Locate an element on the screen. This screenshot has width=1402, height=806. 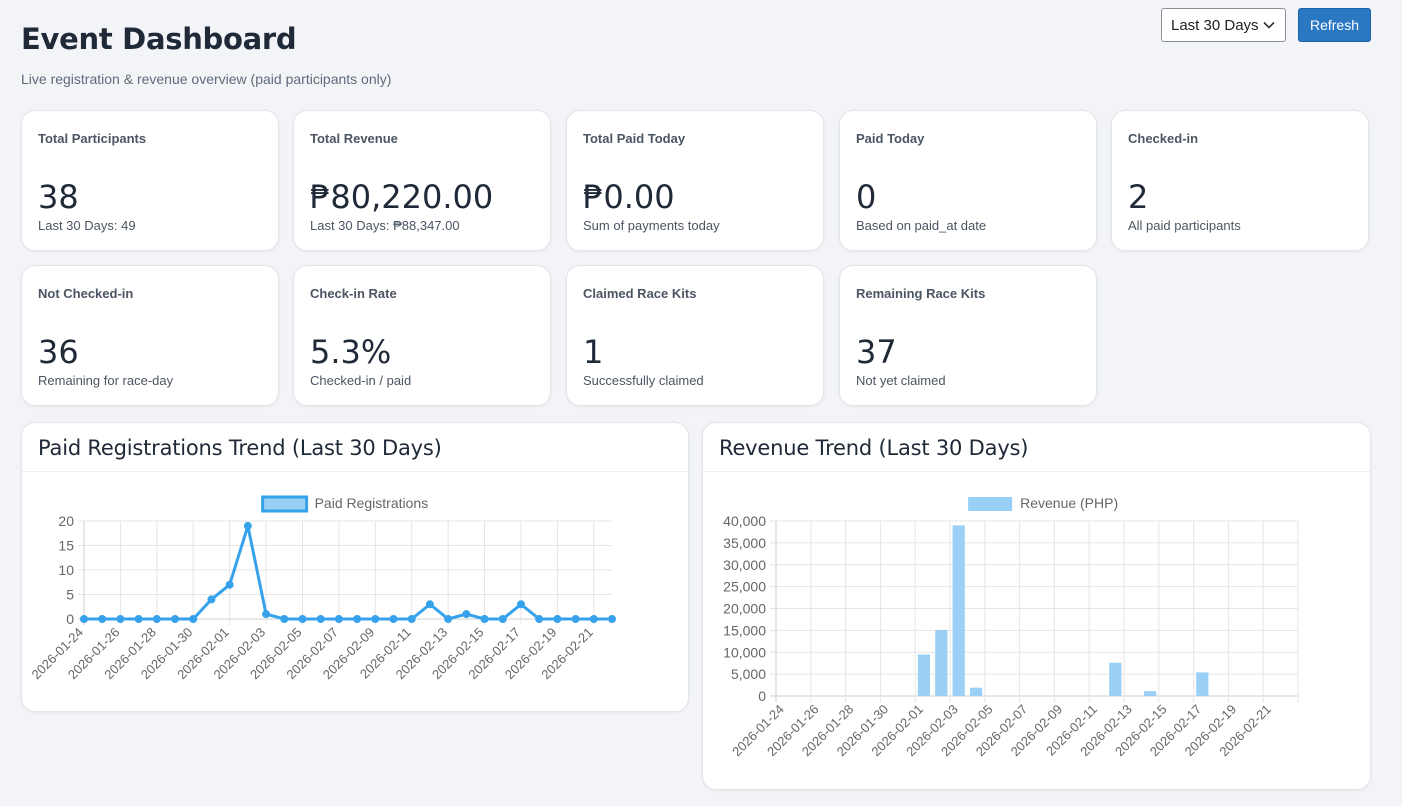
y-tick-label: 5,000 is located at coordinates (748, 674).